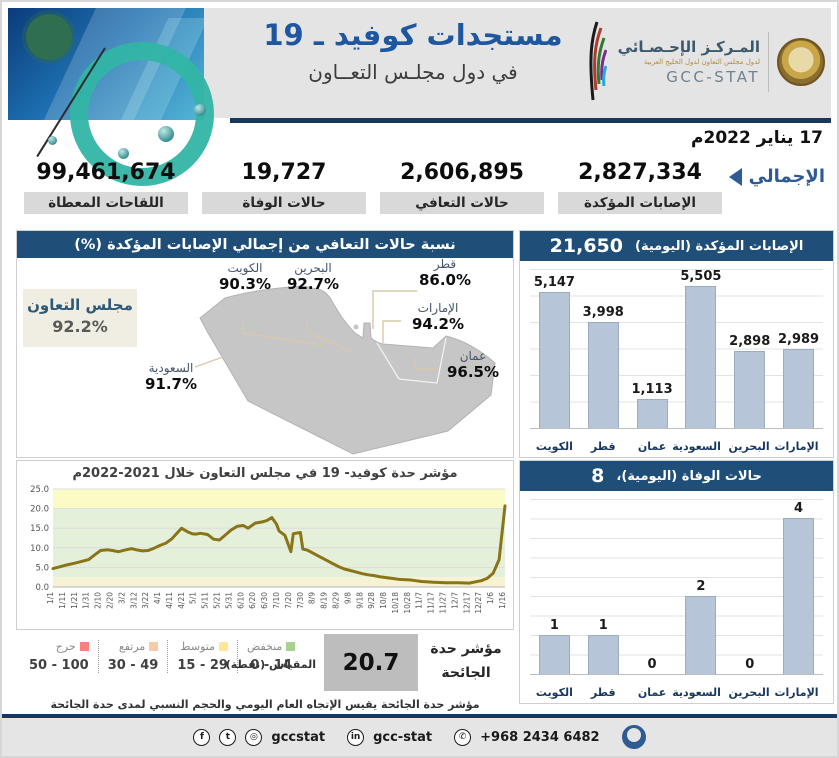 Image resolution: width=839 pixels, height=758 pixels. I want to click on virus-molecule-icon, so click(49, 37).